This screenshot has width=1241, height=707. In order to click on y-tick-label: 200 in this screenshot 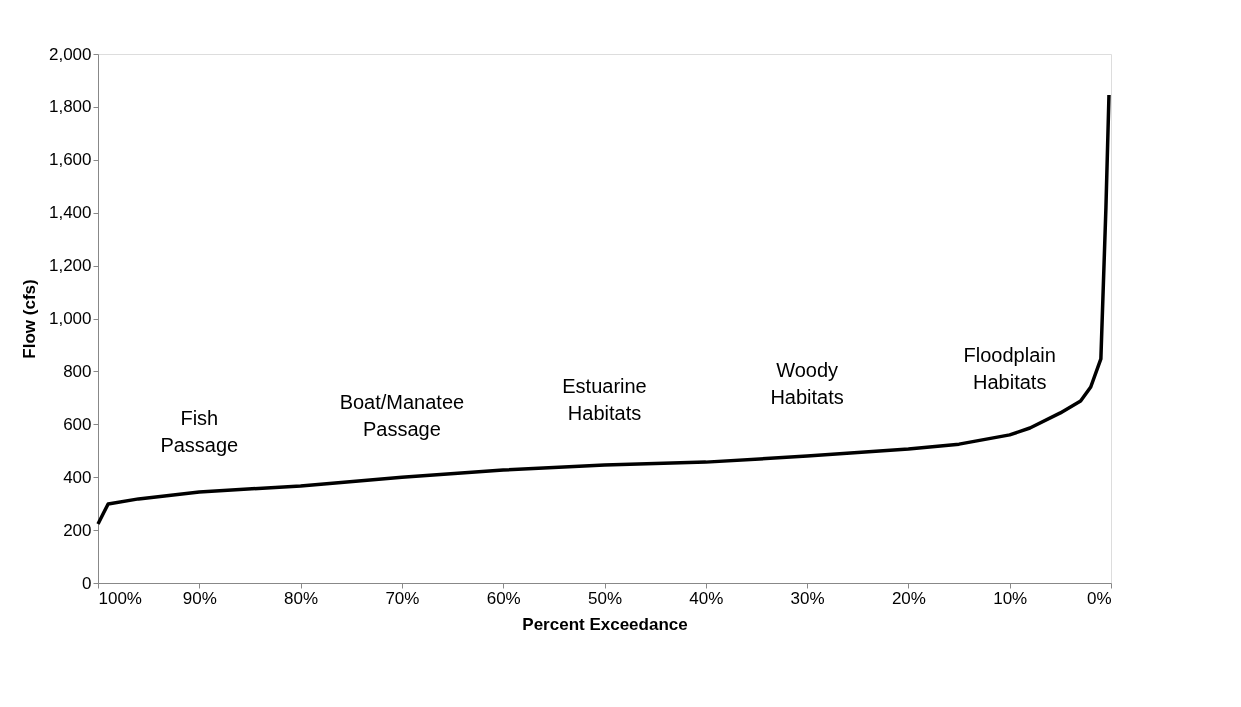, I will do `click(77, 530)`.